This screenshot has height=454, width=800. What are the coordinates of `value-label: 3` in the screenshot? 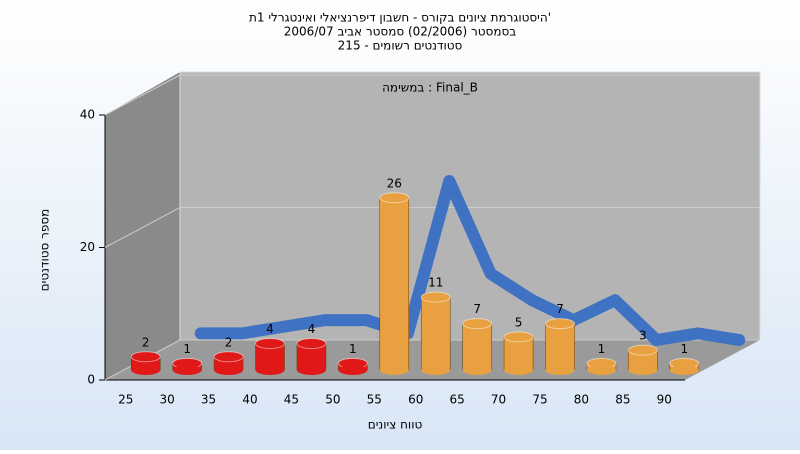 It's located at (643, 336).